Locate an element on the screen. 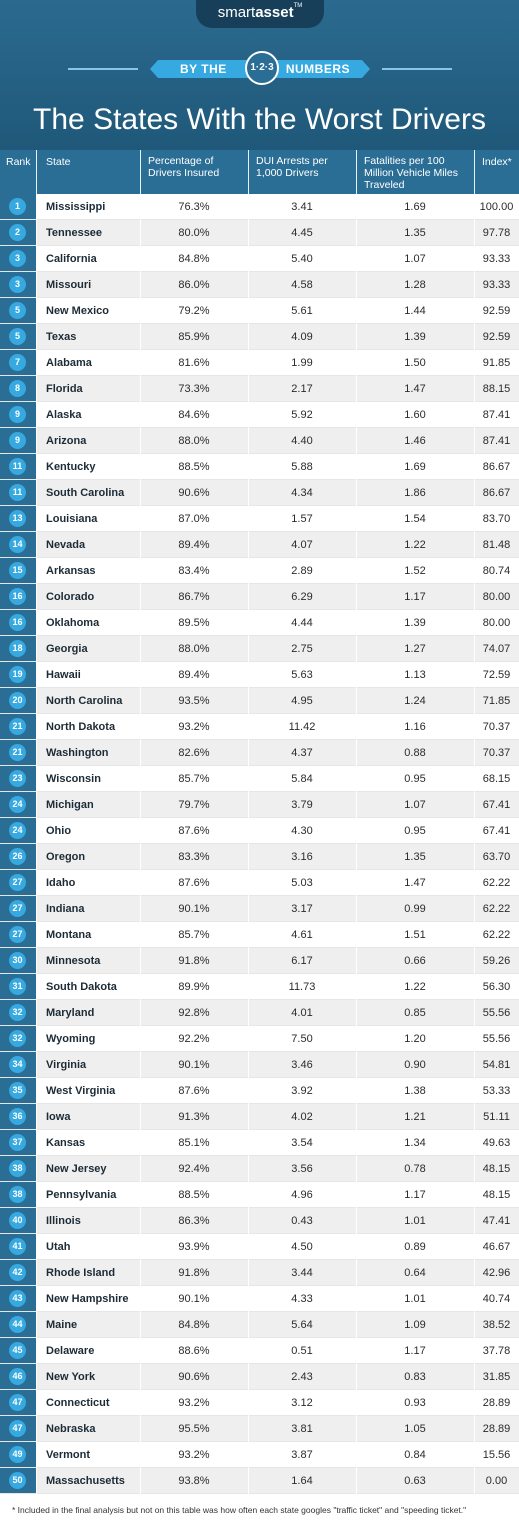 The height and width of the screenshot is (1536, 519). rank-badge: 40 is located at coordinates (17, 1220).